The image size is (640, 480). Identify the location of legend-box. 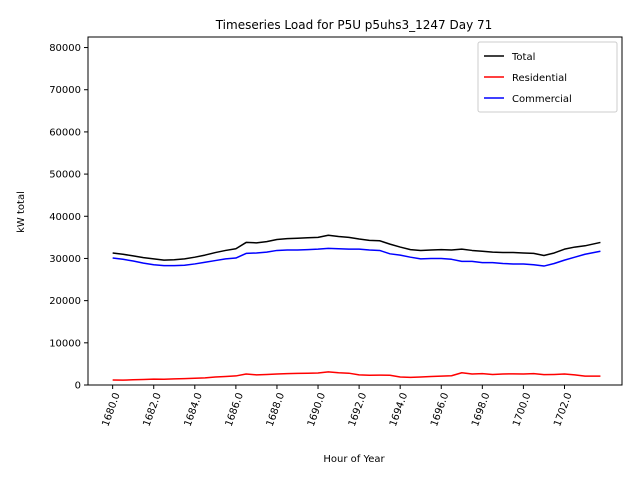
(547, 77).